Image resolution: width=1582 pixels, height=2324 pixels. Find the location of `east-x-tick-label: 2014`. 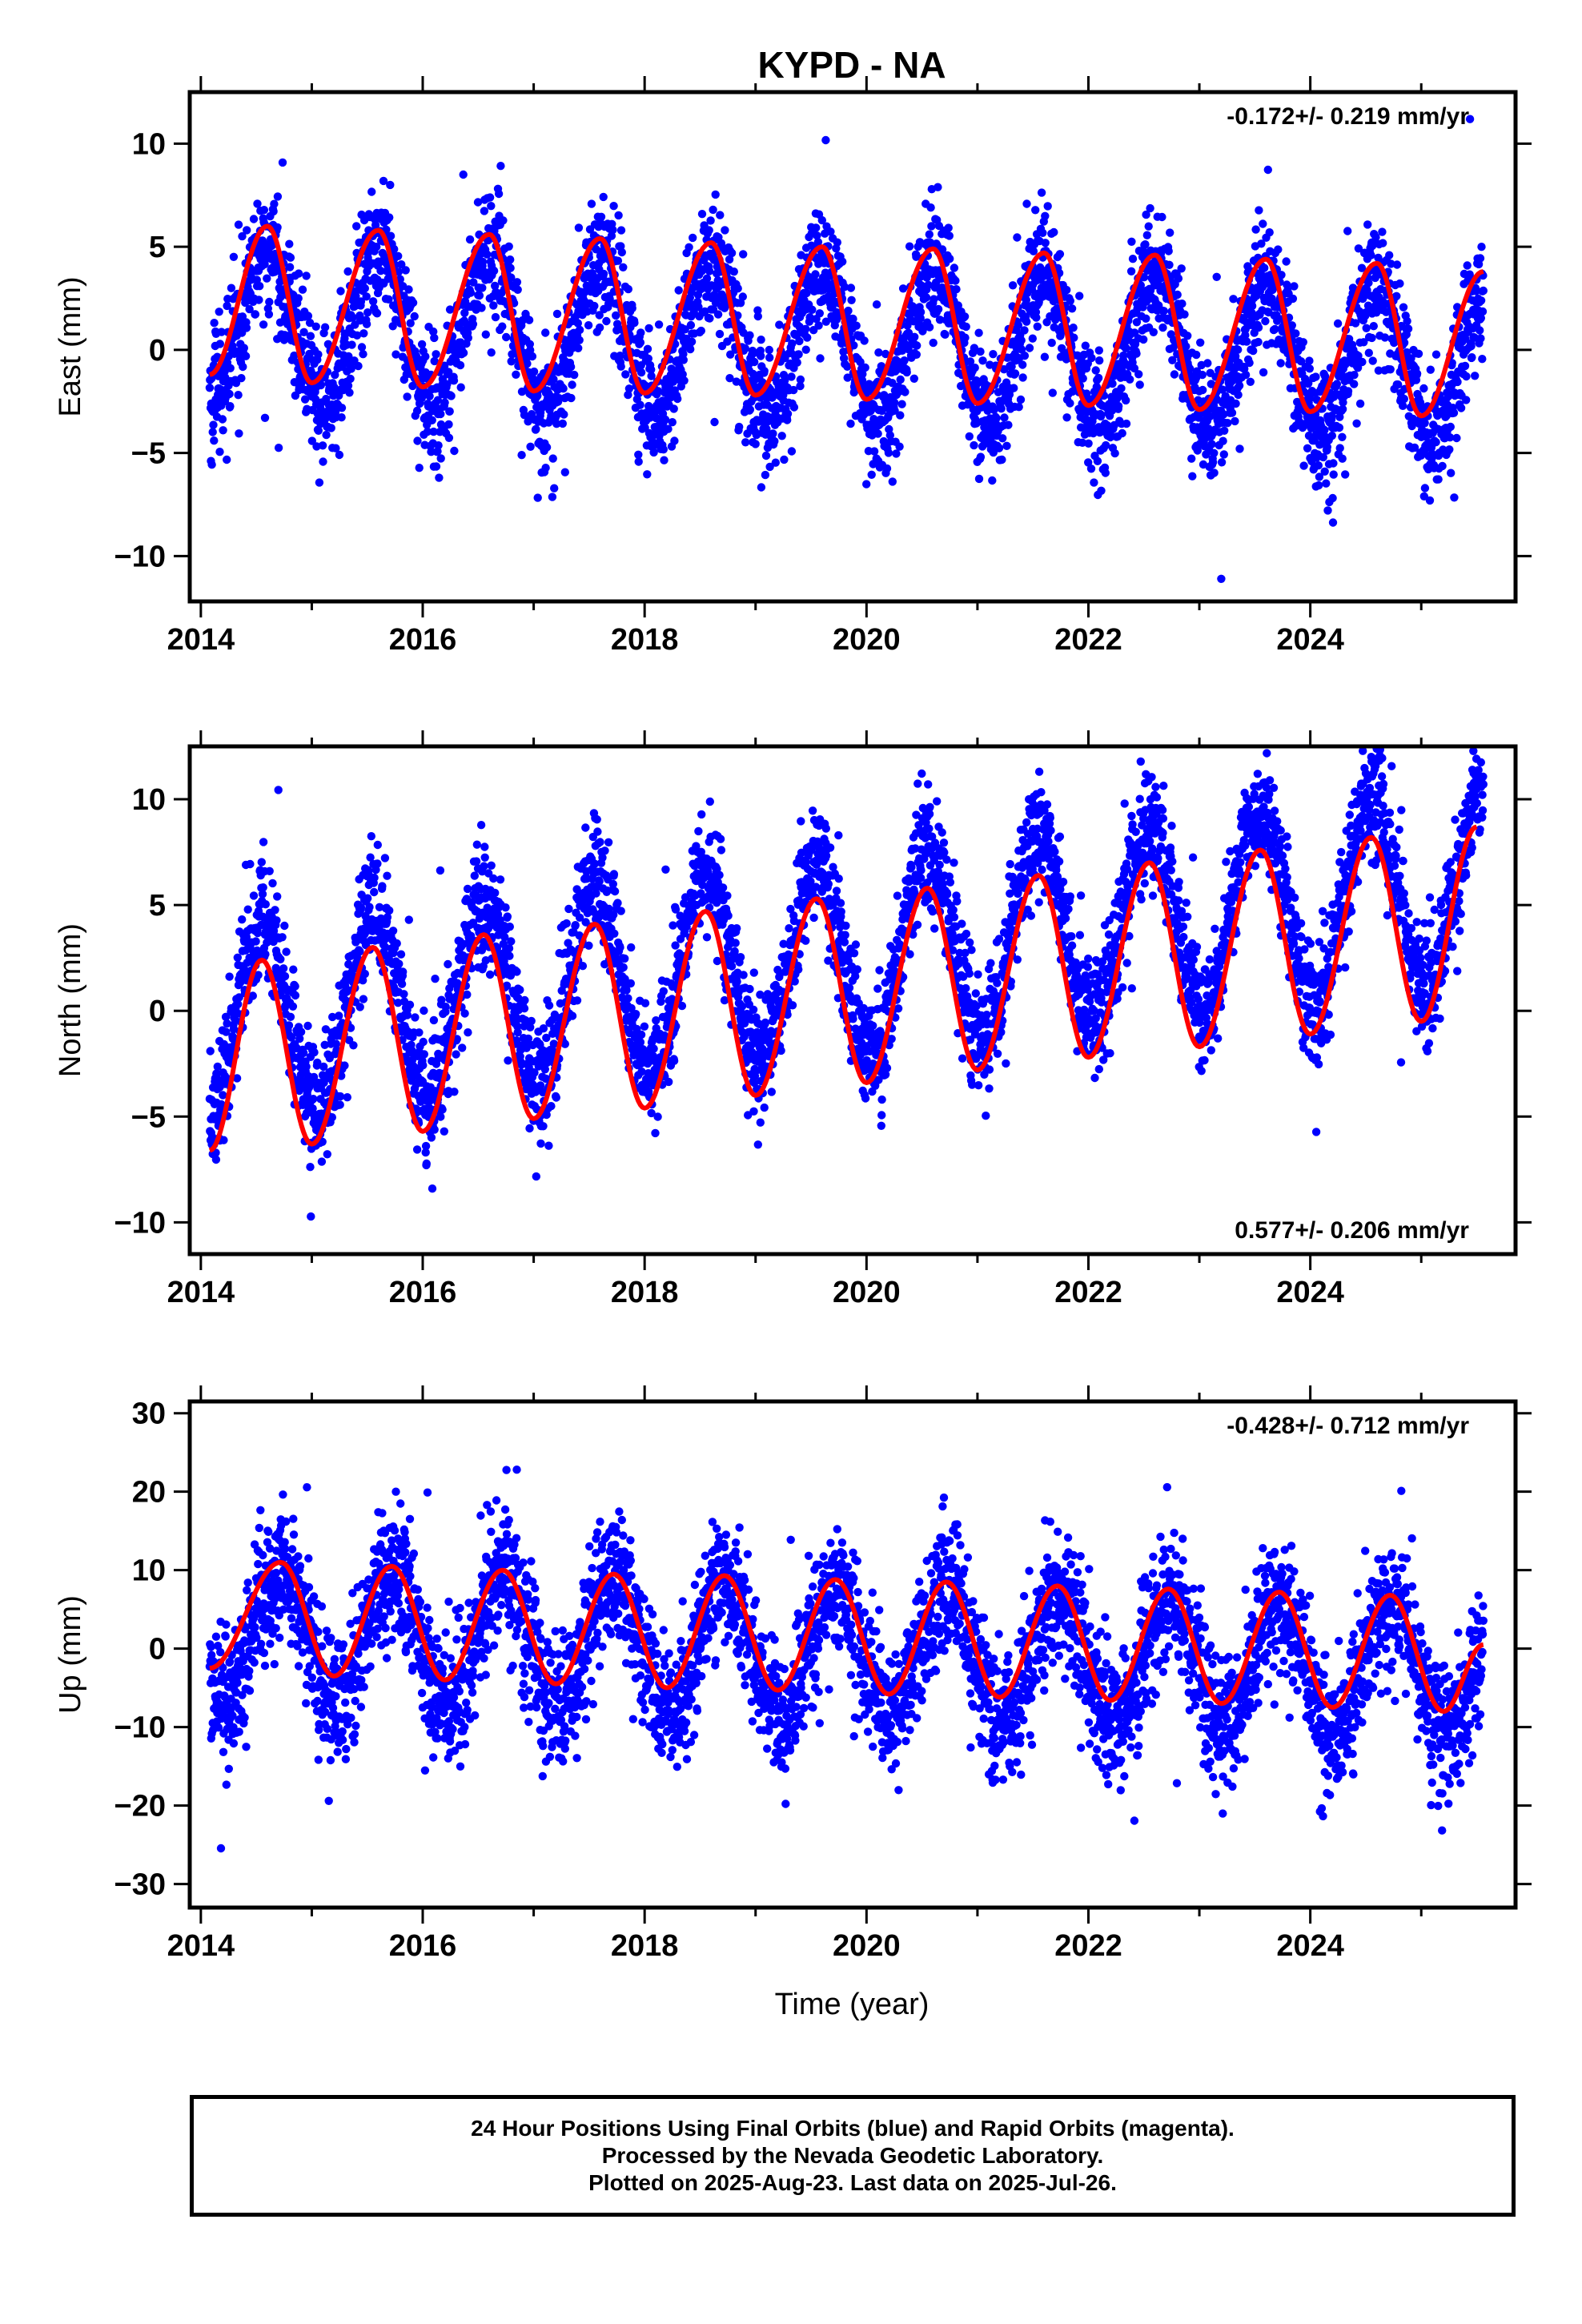

east-x-tick-label: 2014 is located at coordinates (201, 640).